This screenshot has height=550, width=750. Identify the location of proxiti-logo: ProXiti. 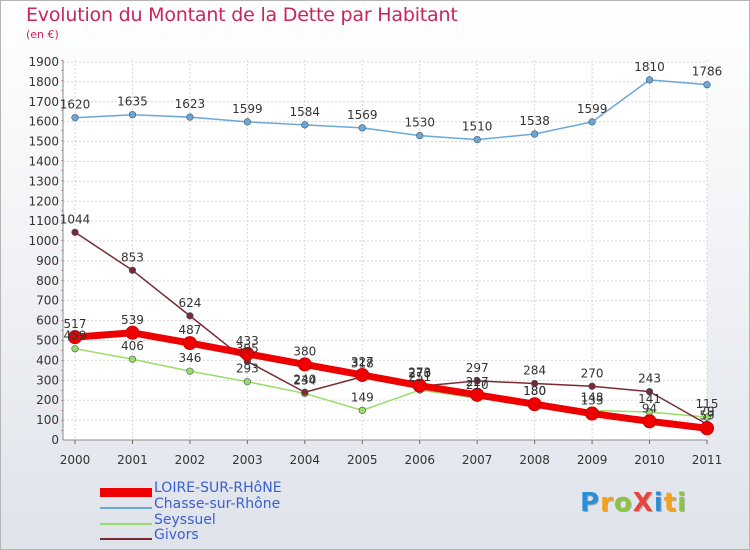
(633, 503).